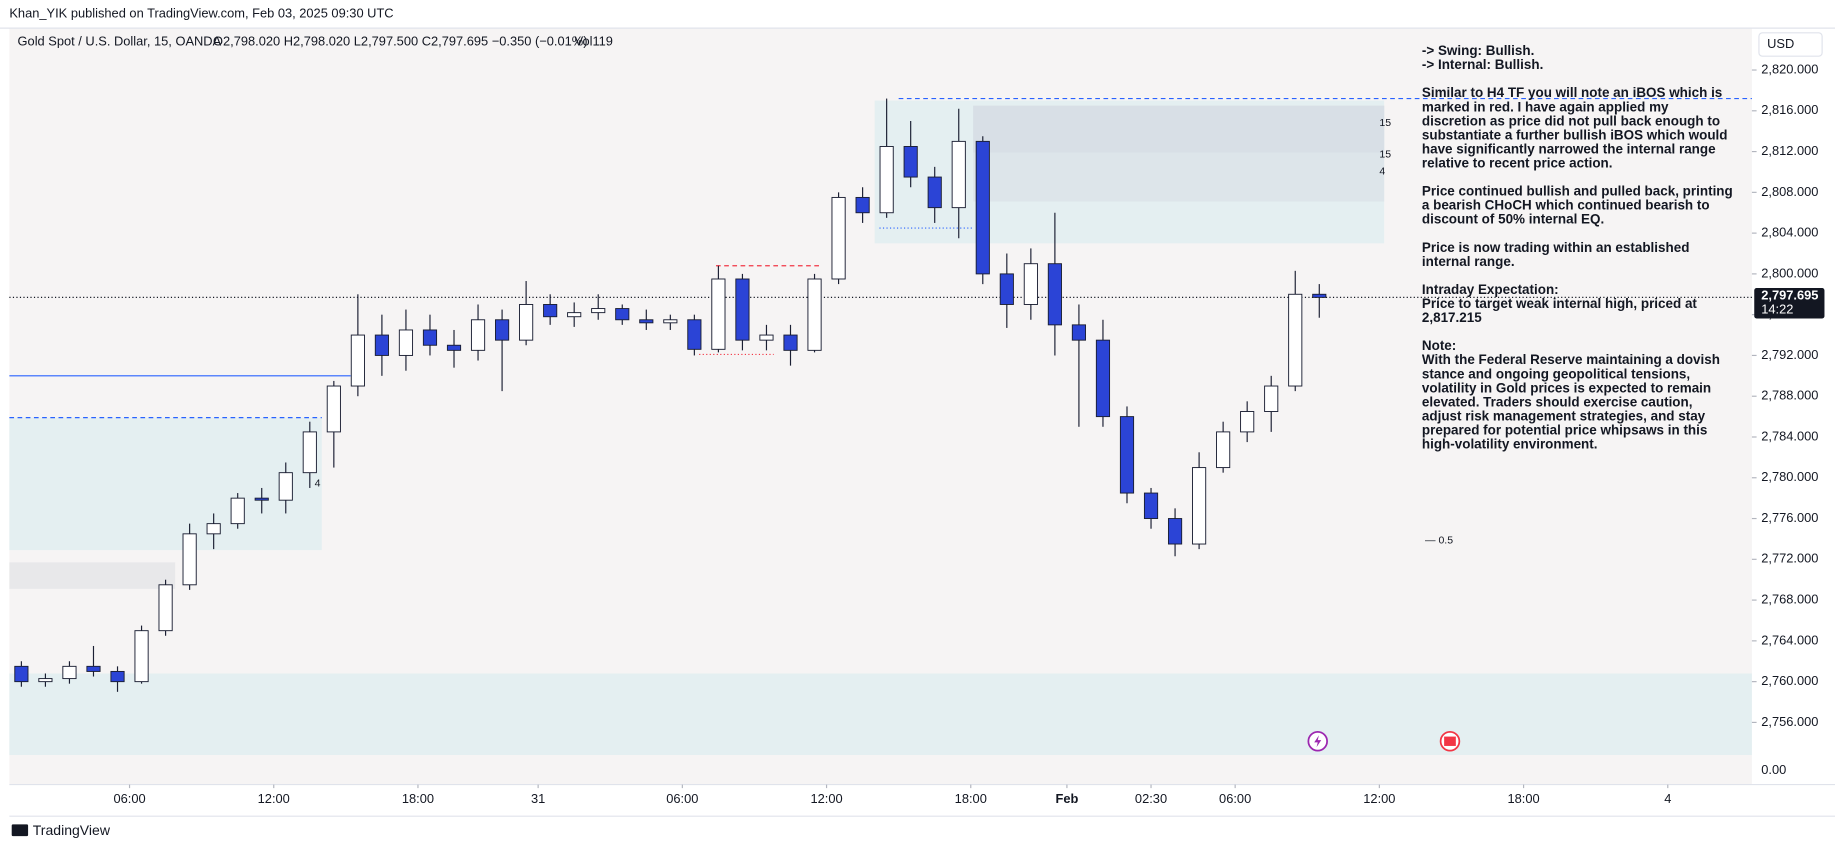 The image size is (1835, 849). I want to click on y-tick-label: 2,812.000, so click(1789, 150).